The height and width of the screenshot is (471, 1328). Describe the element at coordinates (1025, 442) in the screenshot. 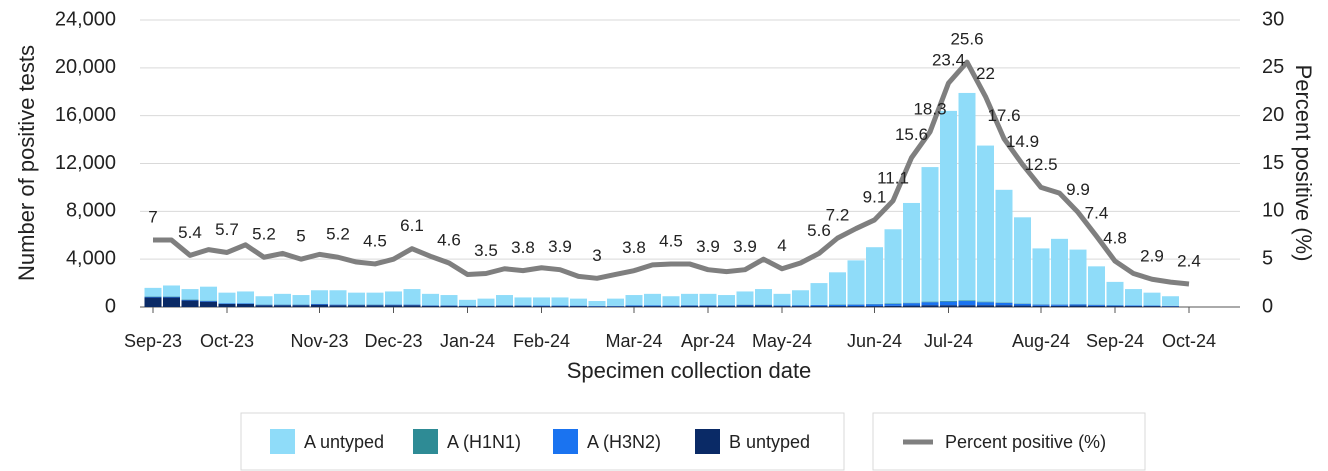

I see `legend-label: Percent positive (%)` at that location.